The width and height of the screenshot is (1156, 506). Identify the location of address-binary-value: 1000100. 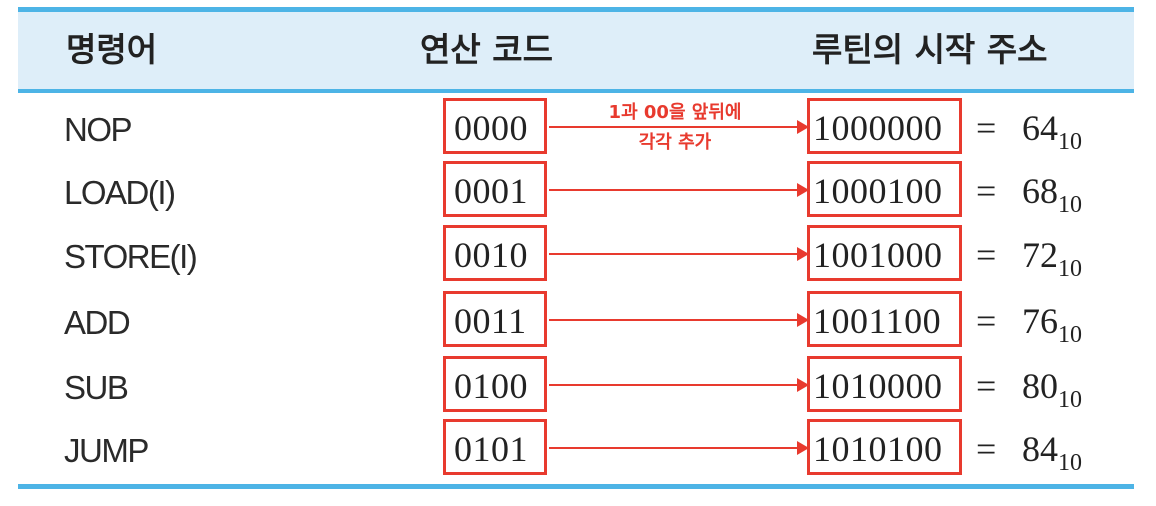
(878, 191).